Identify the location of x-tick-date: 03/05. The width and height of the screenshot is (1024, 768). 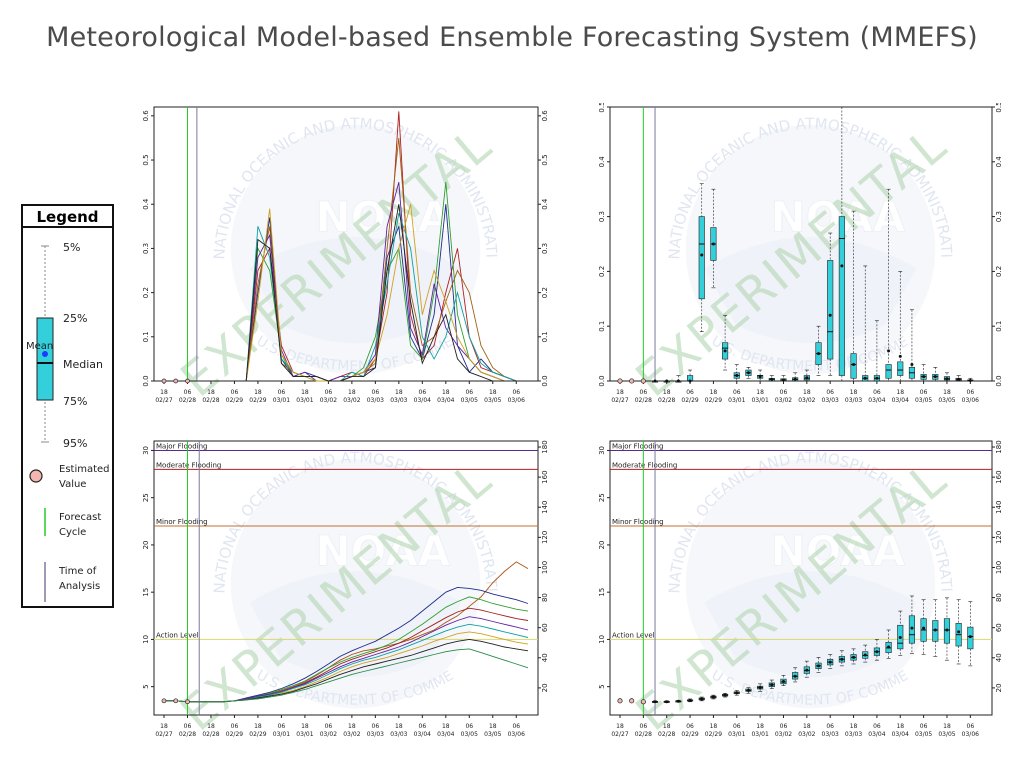
(946, 400).